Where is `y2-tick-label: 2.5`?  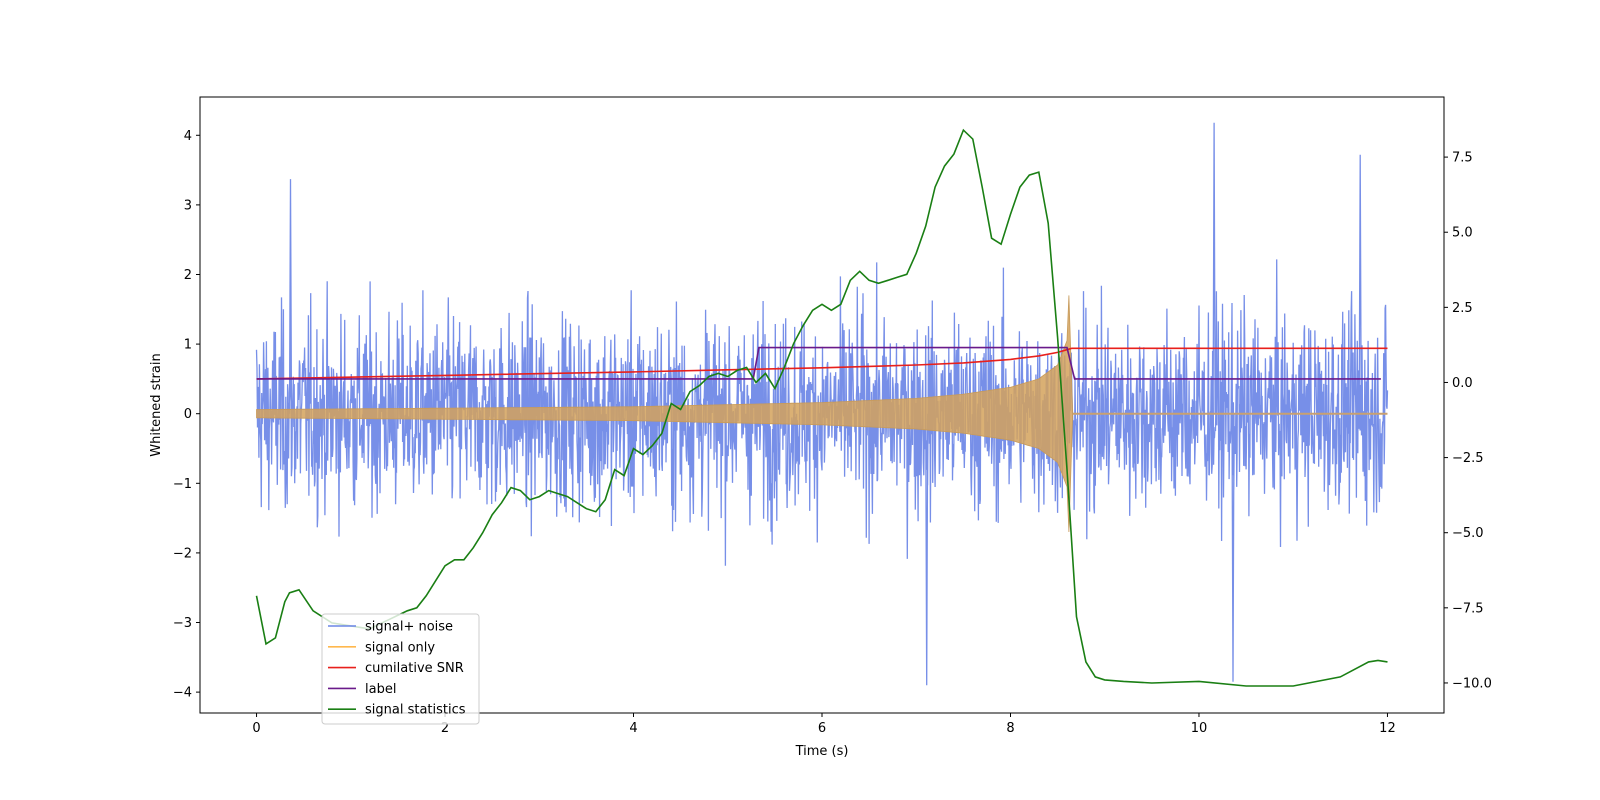
y2-tick-label: 2.5 is located at coordinates (1462, 308).